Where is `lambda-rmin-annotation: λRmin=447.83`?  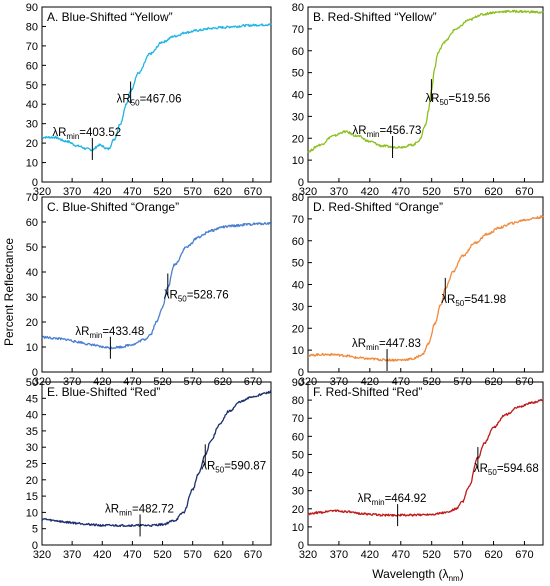
lambda-rmin-annotation: λRmin=447.83 is located at coordinates (386, 345).